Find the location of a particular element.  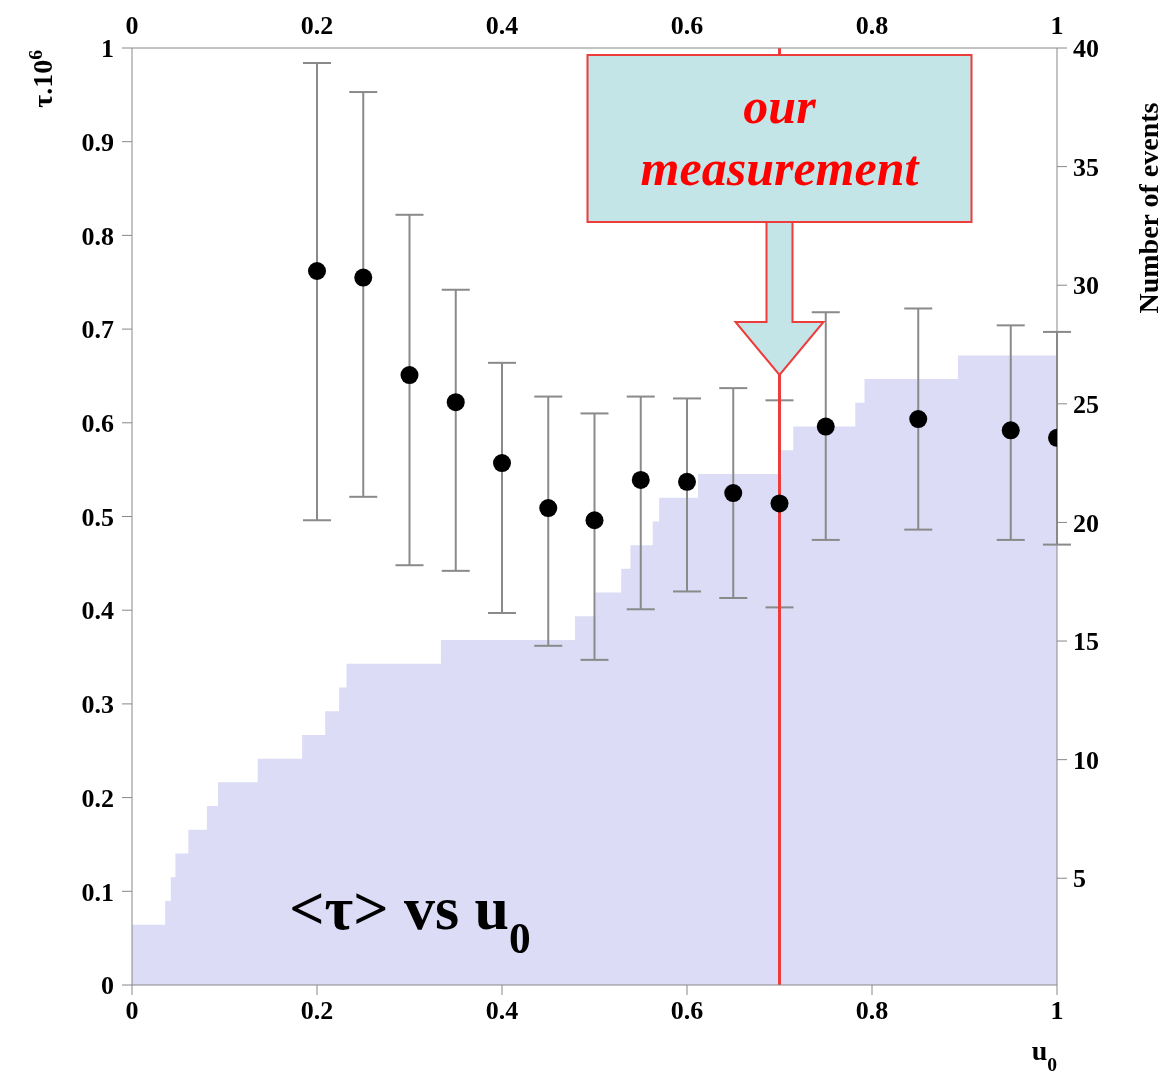

y-tick-label: 0.3 is located at coordinates (97, 705).